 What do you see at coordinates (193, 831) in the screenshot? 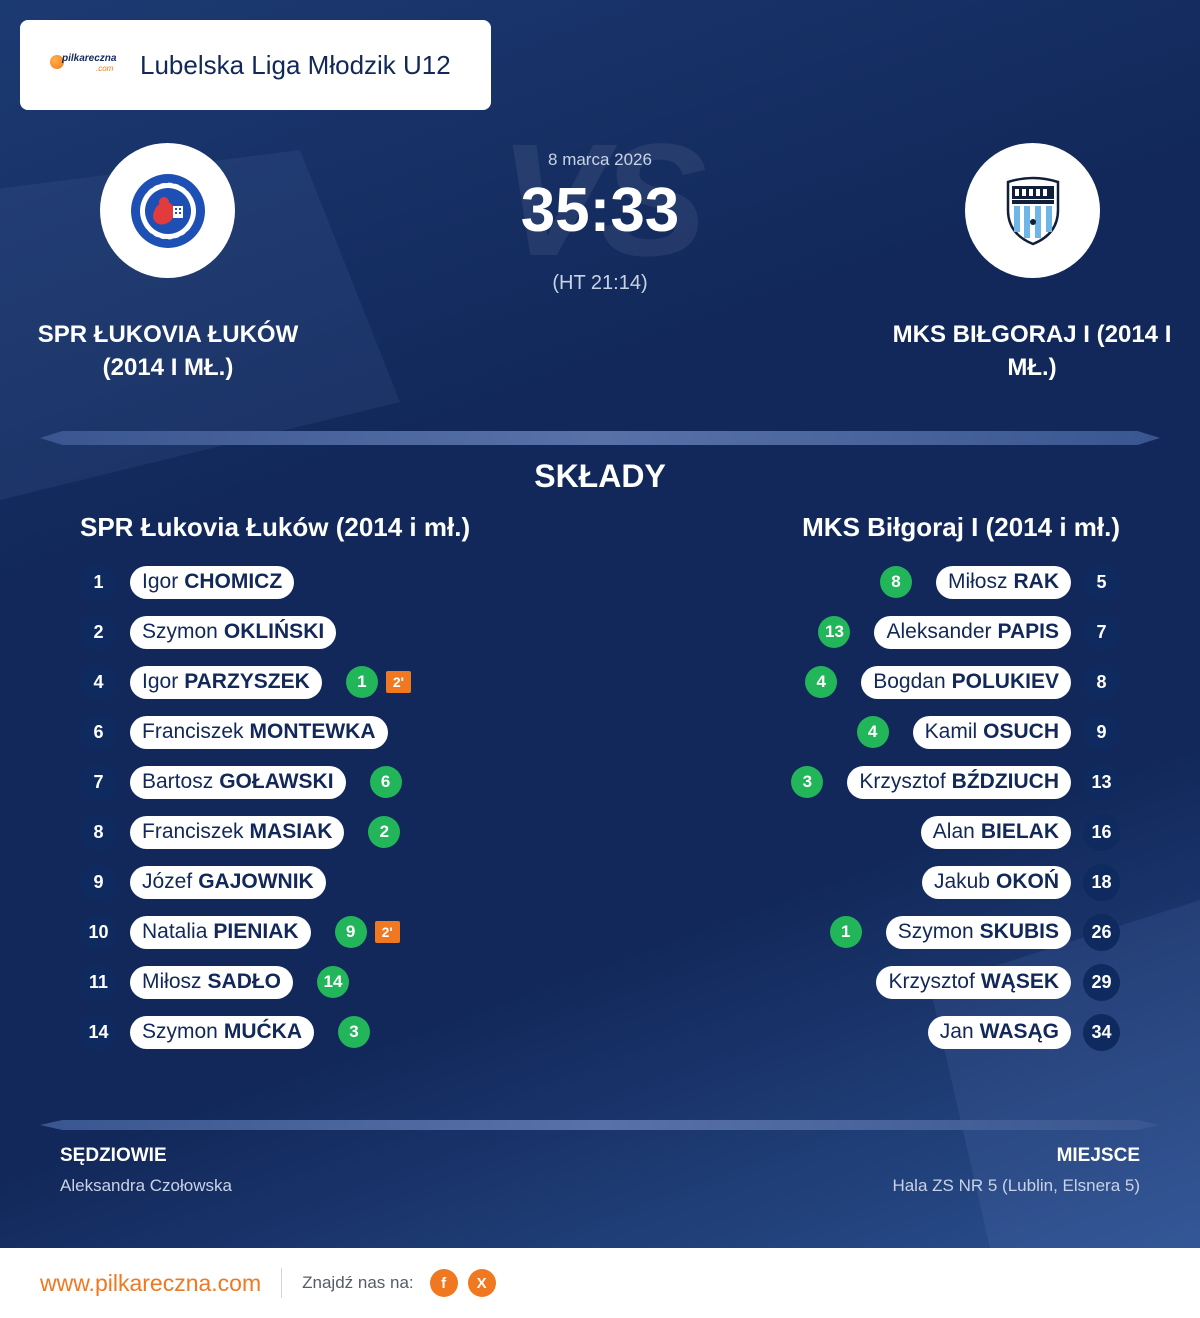
I see `player-first-name: Franciszek` at bounding box center [193, 831].